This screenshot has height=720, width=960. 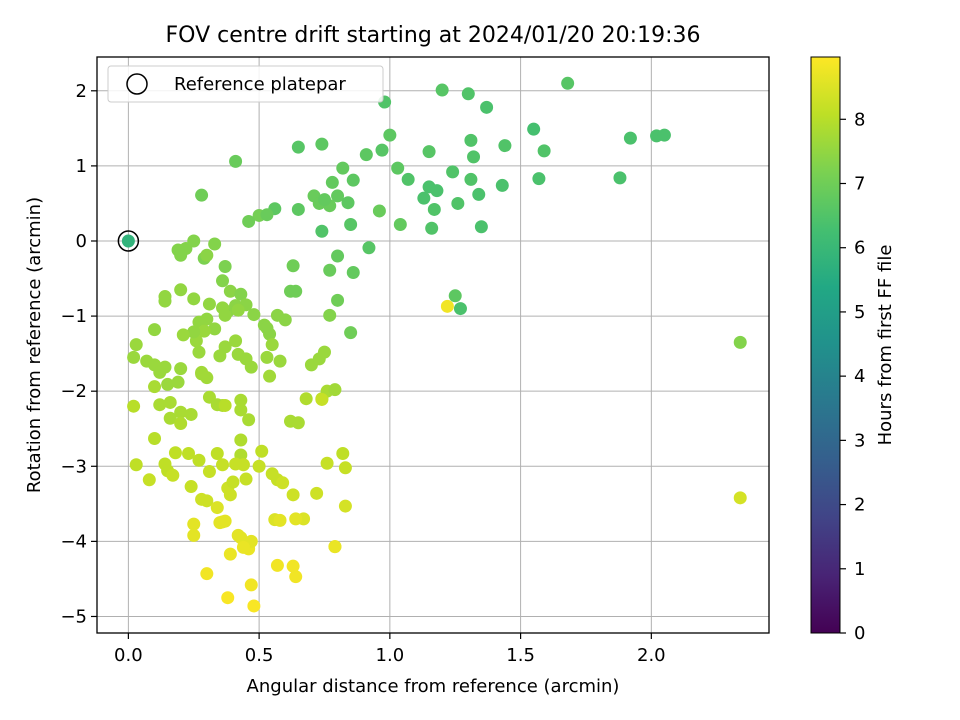 I want to click on colorbar-tick-label: 5, so click(x=859, y=312).